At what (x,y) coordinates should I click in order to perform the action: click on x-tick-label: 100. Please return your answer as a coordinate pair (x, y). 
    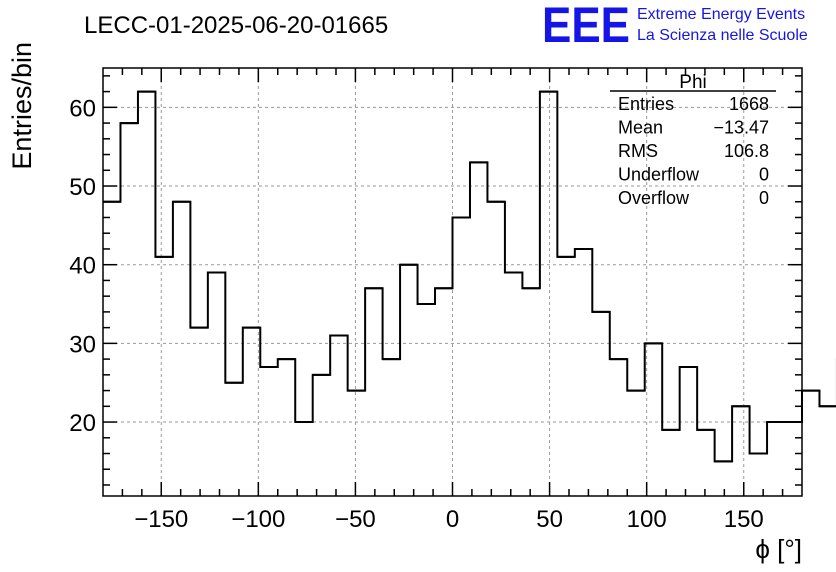
    Looking at the image, I should click on (647, 519).